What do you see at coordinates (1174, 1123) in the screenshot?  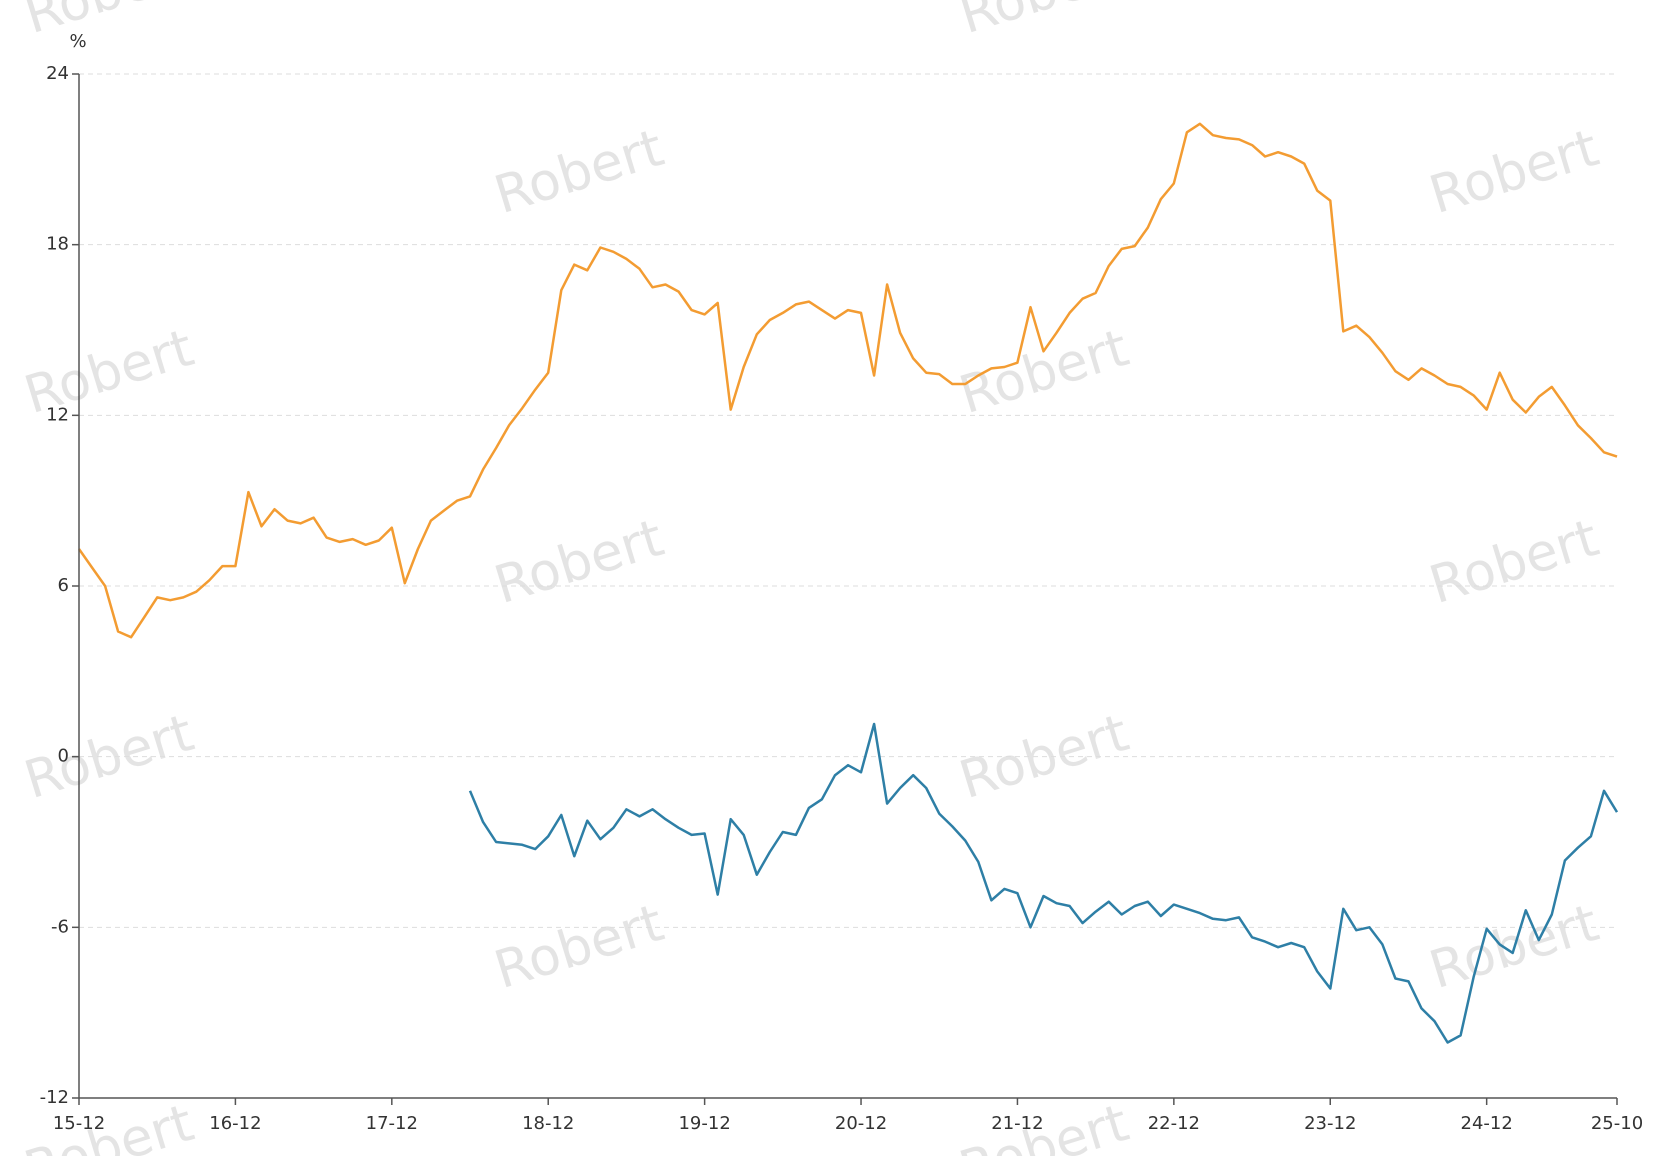 I see `x-tick-label: 22-12` at bounding box center [1174, 1123].